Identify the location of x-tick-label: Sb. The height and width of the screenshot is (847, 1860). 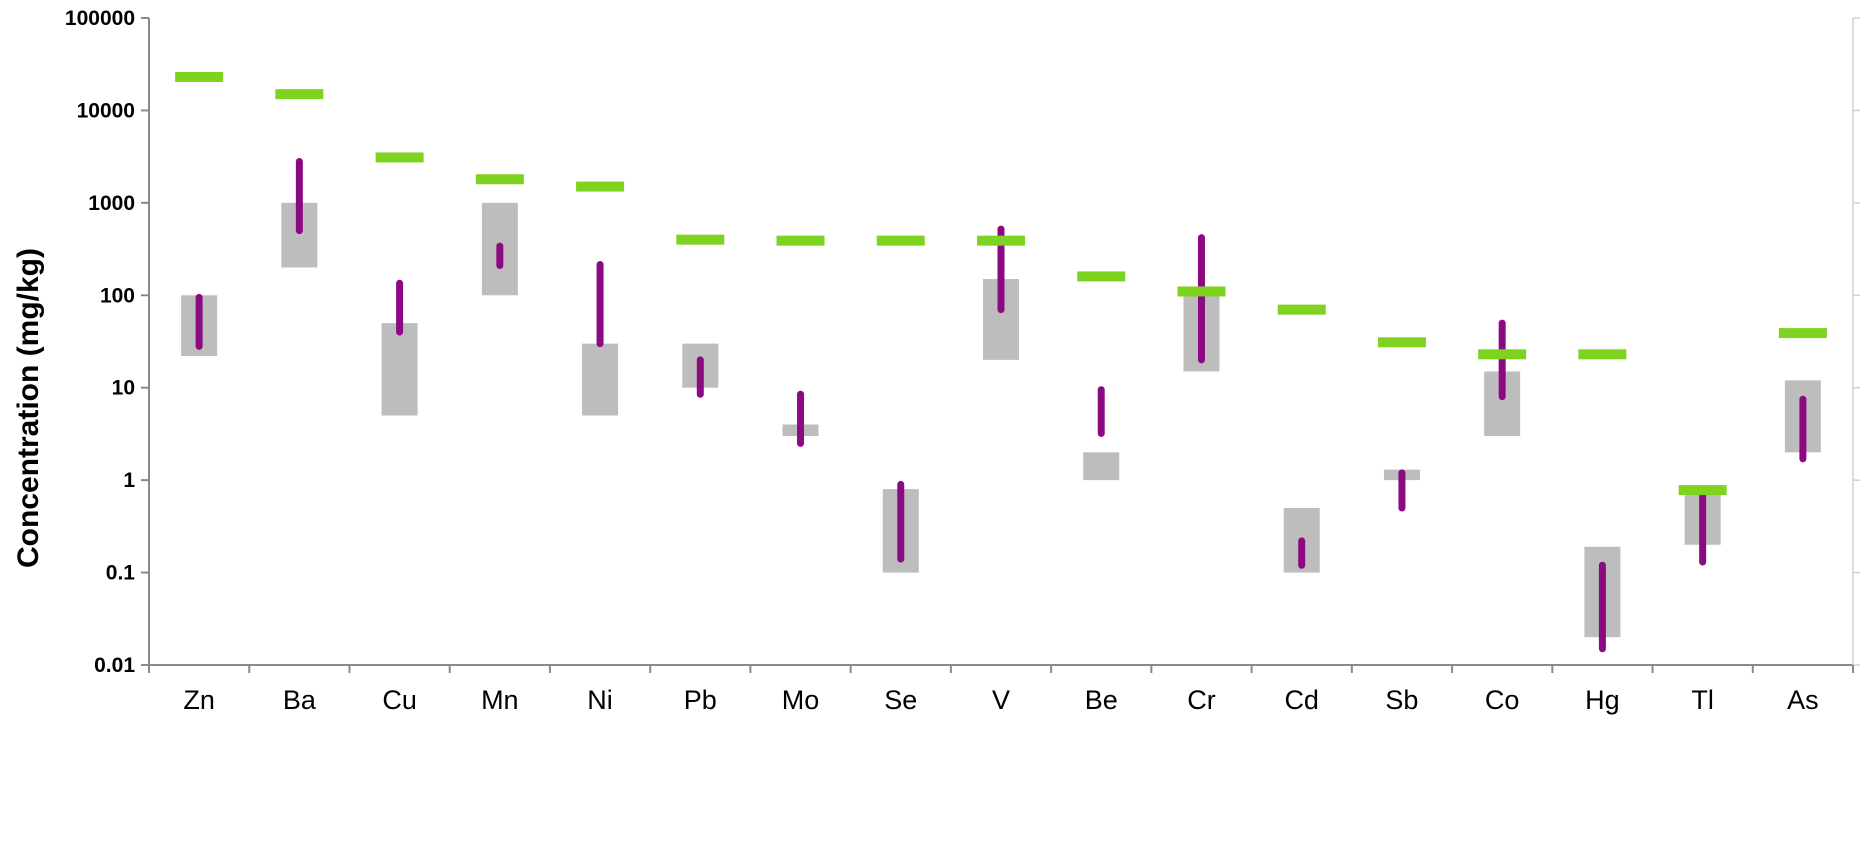
(1401, 700).